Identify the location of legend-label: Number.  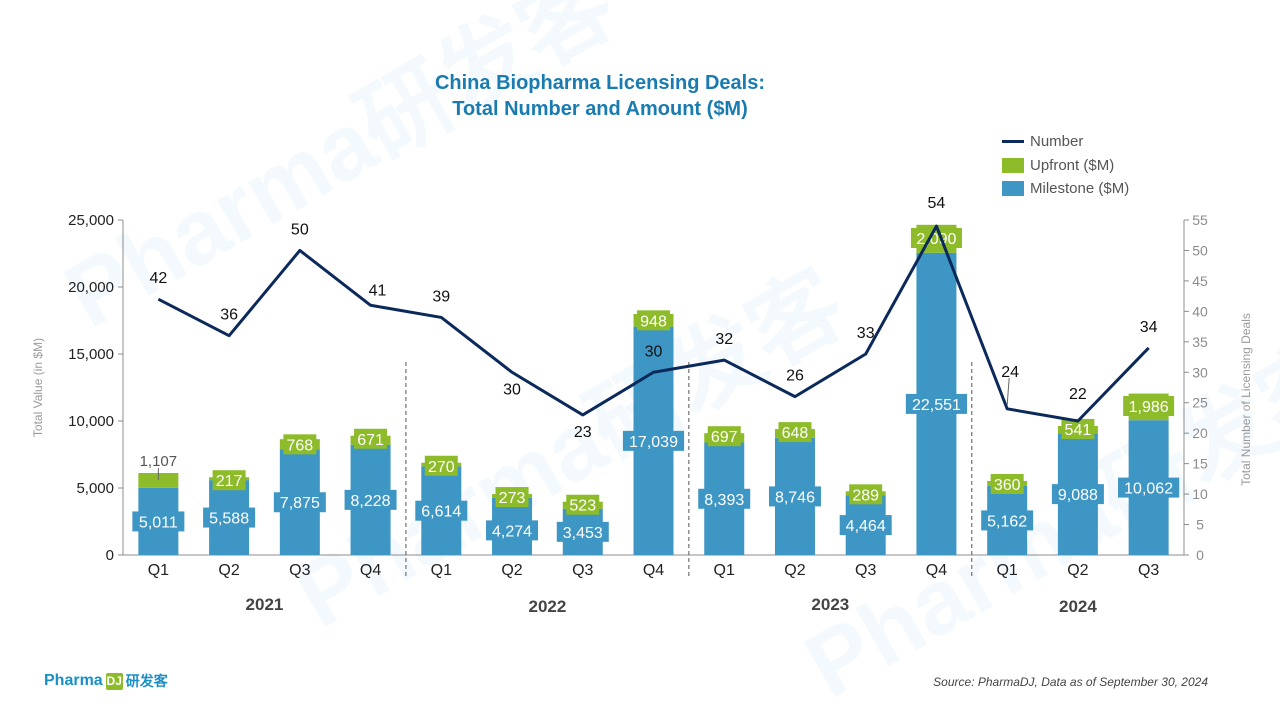
(1057, 142).